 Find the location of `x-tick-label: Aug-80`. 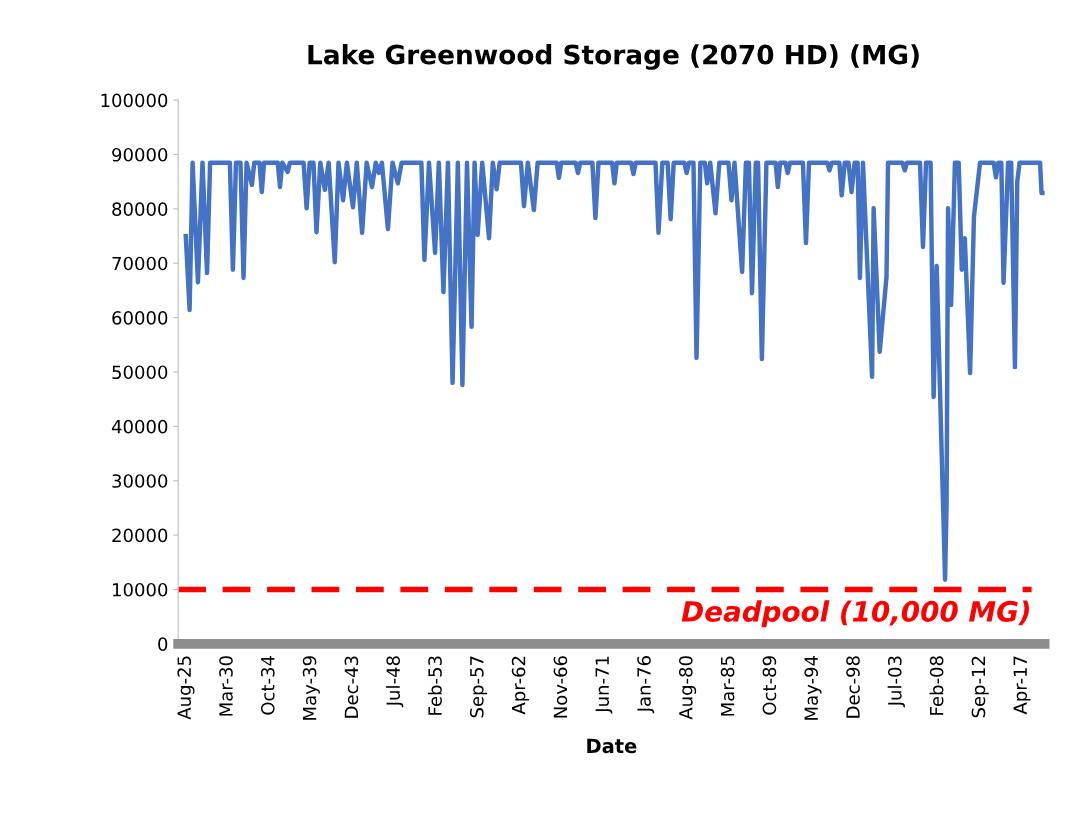

x-tick-label: Aug-80 is located at coordinates (687, 688).